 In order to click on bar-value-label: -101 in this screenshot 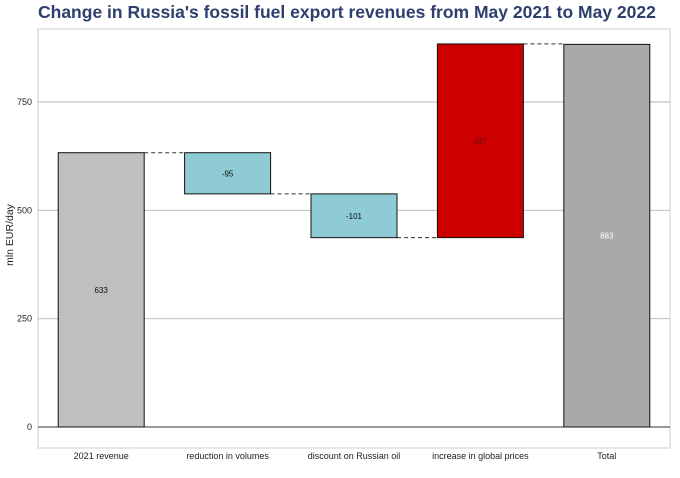, I will do `click(354, 216)`.